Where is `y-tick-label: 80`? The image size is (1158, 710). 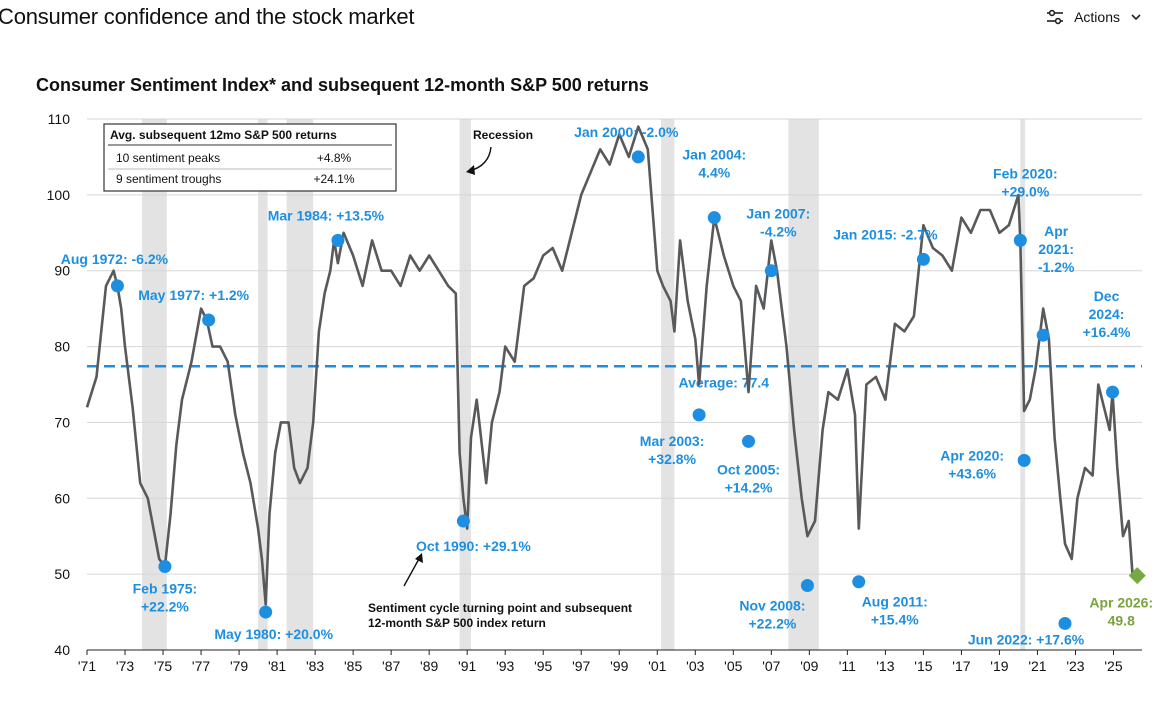
y-tick-label: 80 is located at coordinates (62, 347).